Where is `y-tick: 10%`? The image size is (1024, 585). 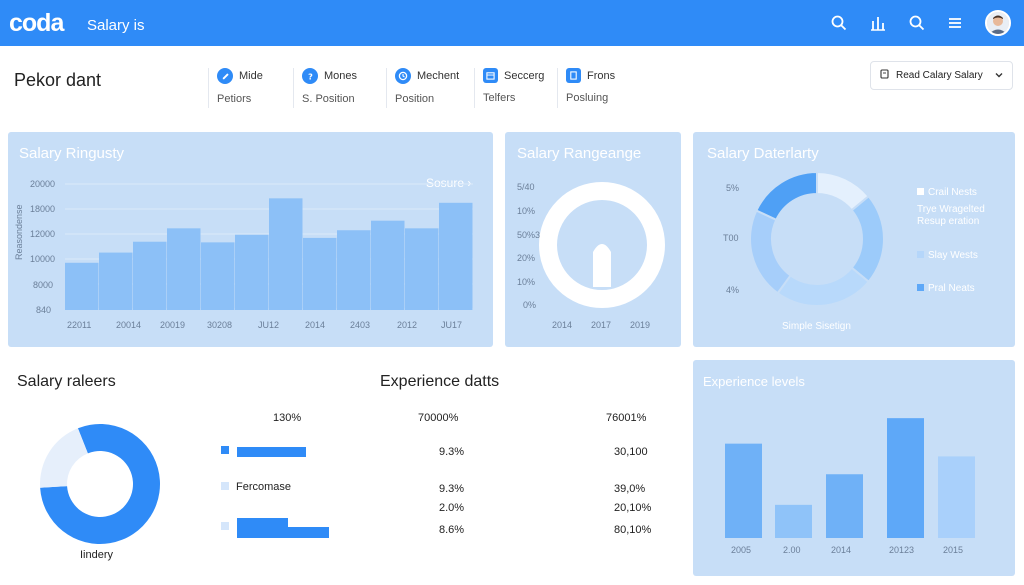 y-tick: 10% is located at coordinates (526, 211).